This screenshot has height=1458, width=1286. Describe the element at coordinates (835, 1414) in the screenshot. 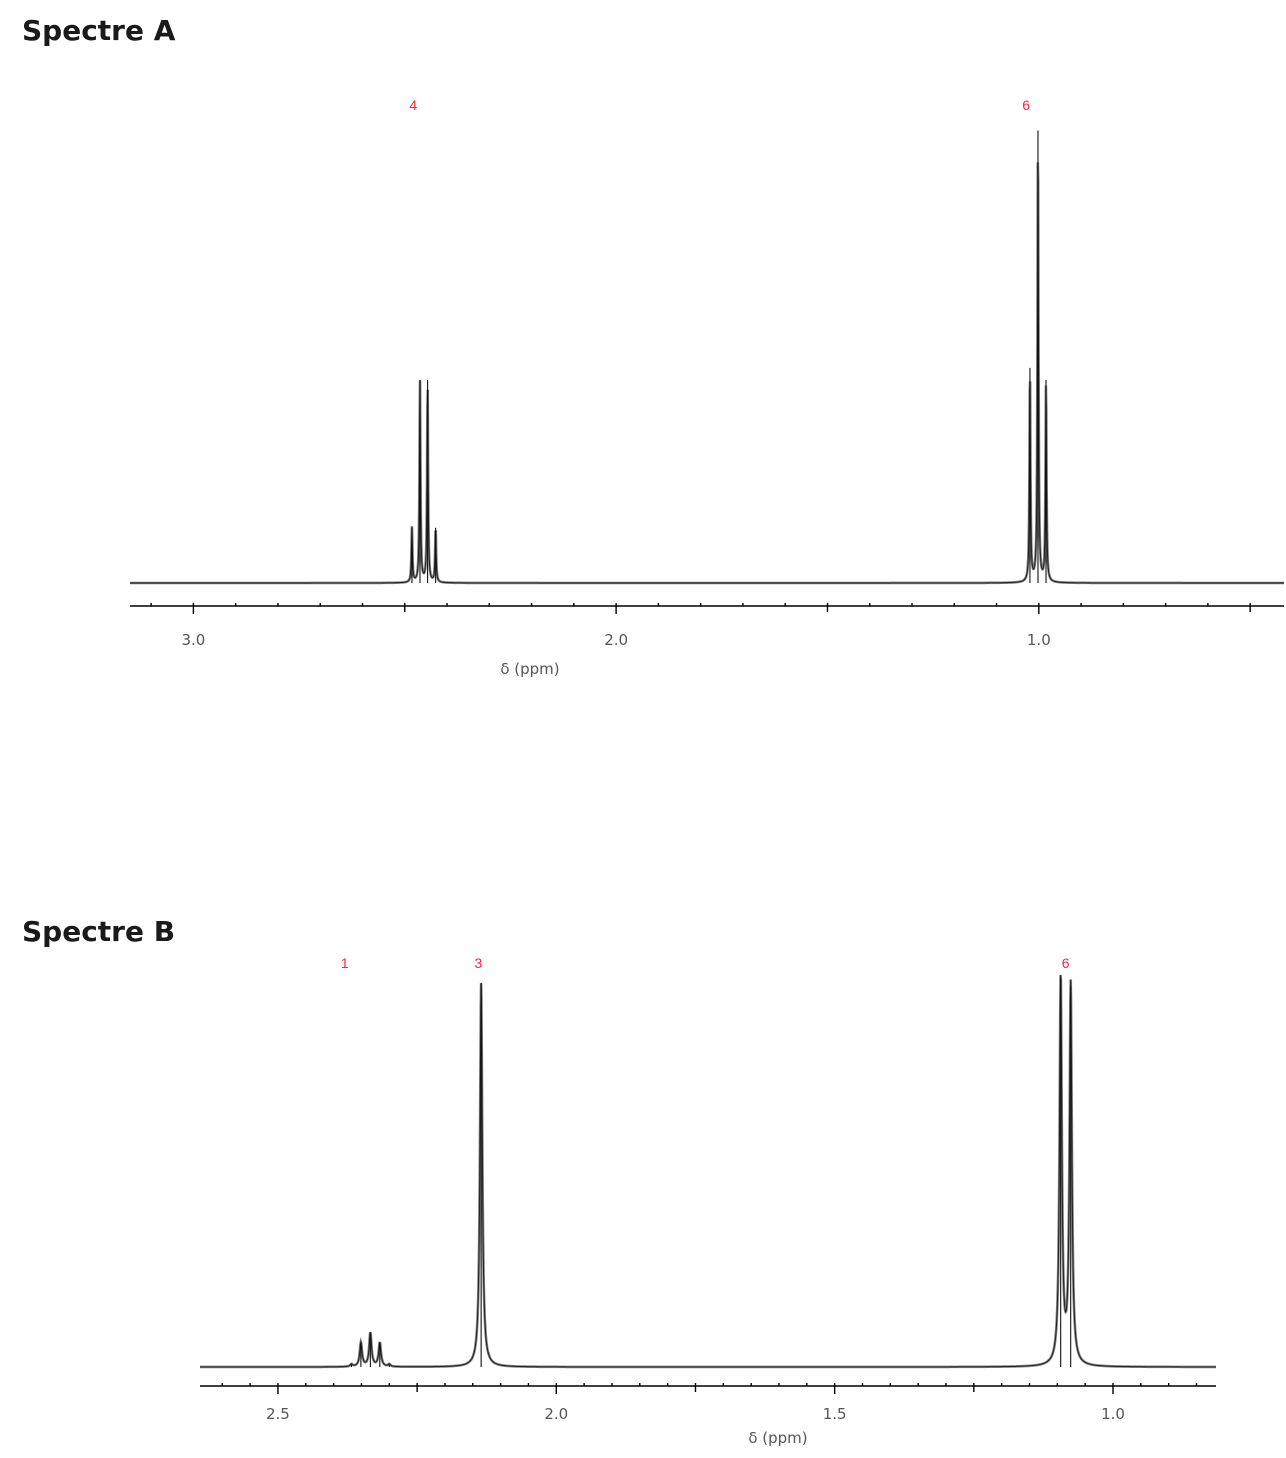

I see `tick-label: 1.5` at that location.